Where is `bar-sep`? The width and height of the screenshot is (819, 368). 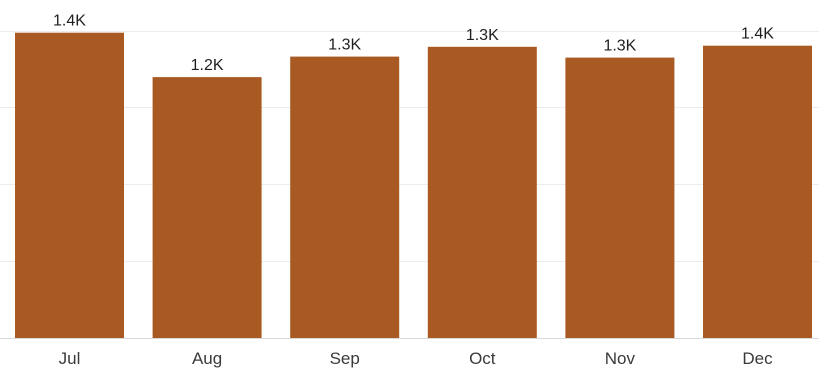
bar-sep is located at coordinates (345, 197).